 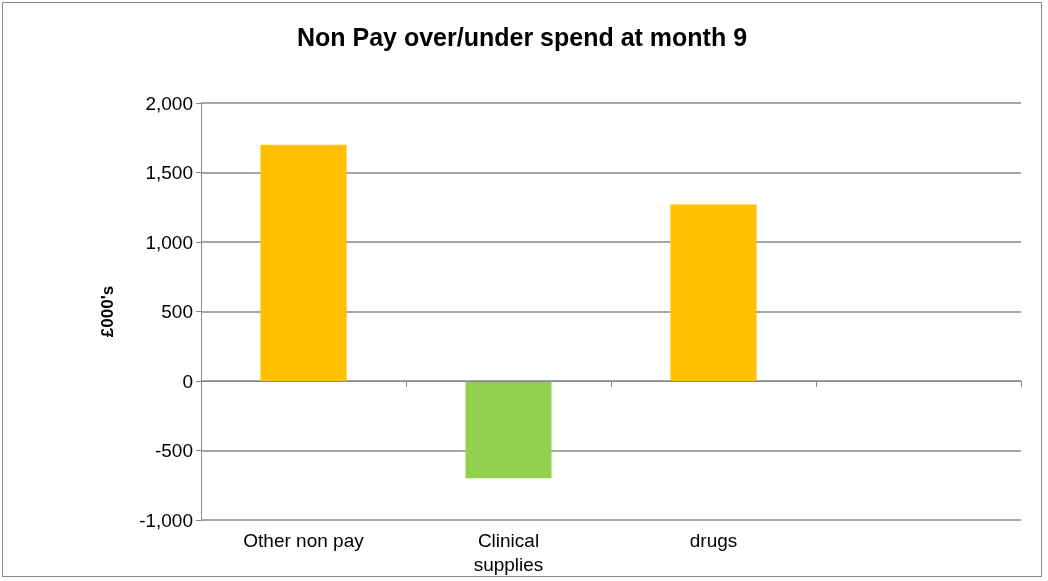 I want to click on y-tick-label: 500, so click(x=177, y=311).